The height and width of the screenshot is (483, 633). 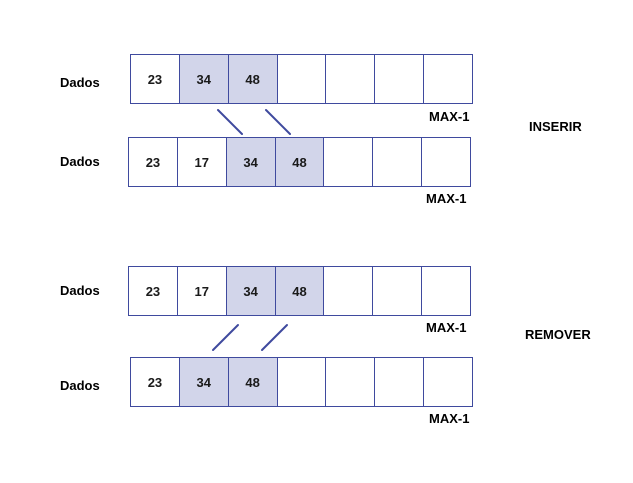 What do you see at coordinates (253, 79) in the screenshot?
I see `array-1-cell-2: 48` at bounding box center [253, 79].